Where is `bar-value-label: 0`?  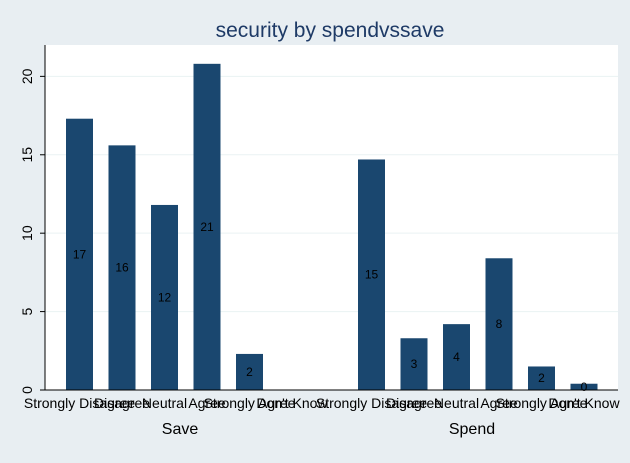
bar-value-label: 0 is located at coordinates (584, 387).